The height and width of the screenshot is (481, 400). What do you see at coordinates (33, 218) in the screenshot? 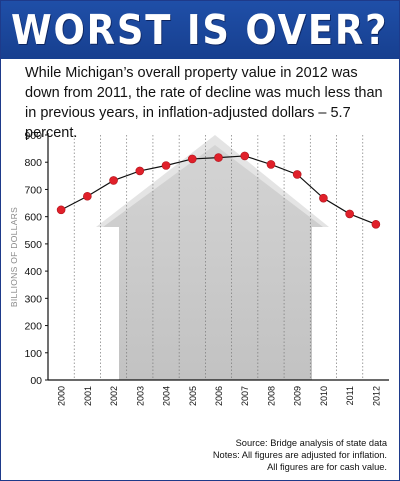
I see `y-tick-label: 600` at bounding box center [33, 218].